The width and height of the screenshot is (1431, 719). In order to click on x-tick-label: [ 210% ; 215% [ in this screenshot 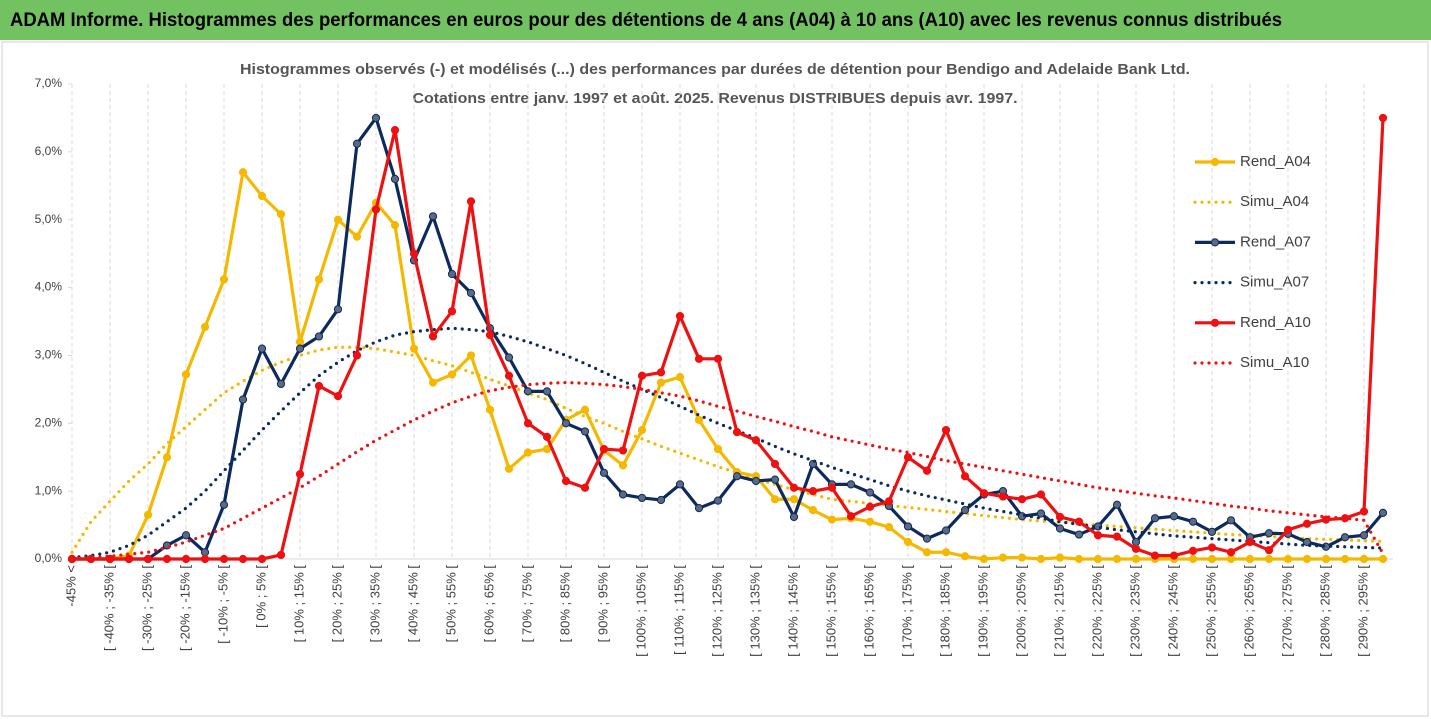, I will do `click(1058, 611)`.